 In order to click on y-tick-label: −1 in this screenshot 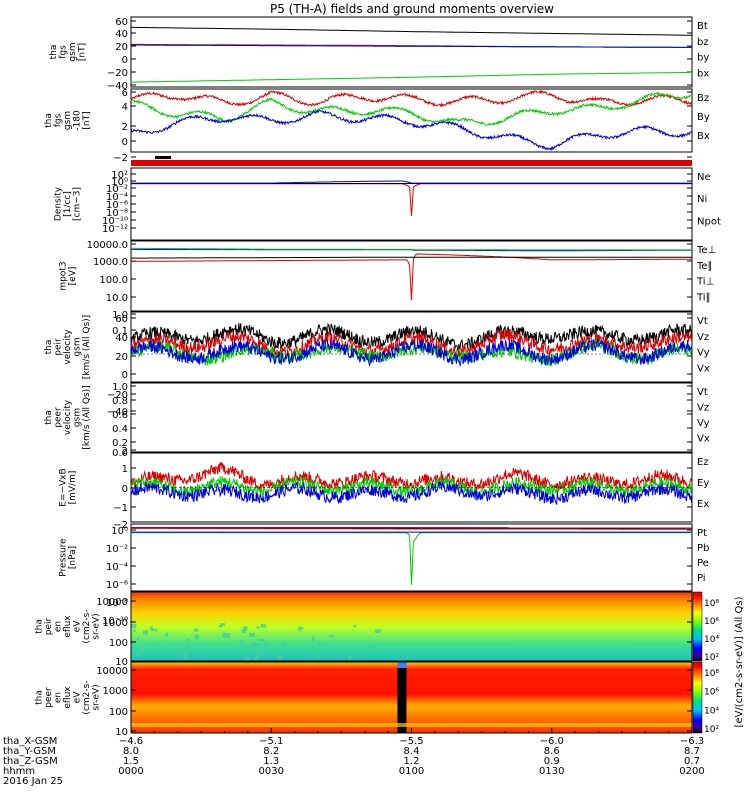, I will do `click(120, 508)`.